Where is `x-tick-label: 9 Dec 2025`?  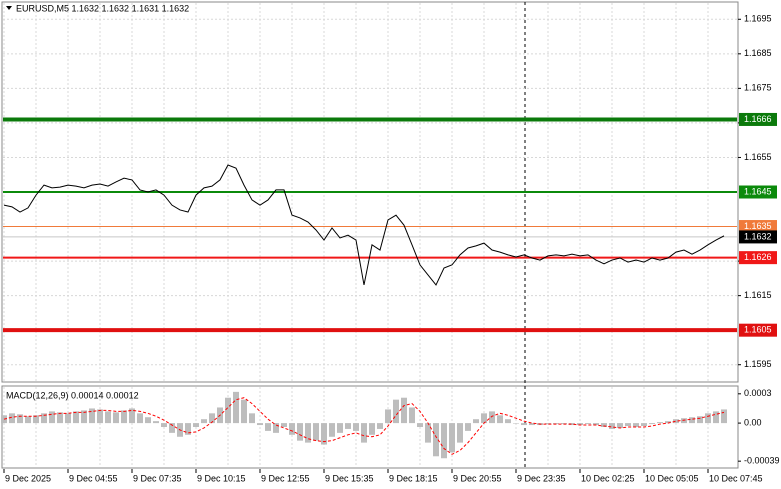 x-tick-label: 9 Dec 2025 is located at coordinates (28, 478).